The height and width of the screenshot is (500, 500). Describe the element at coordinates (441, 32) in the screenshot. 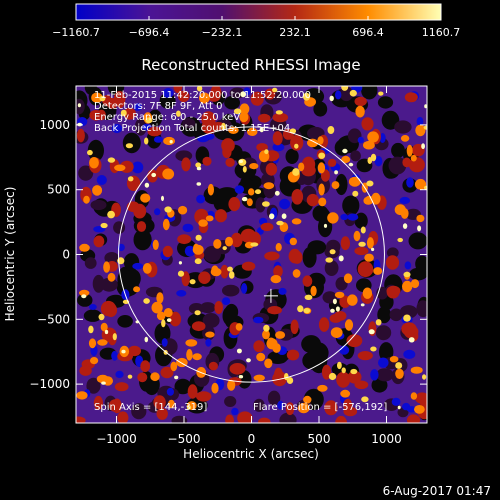

I see `colorbar-tick-label: 1160.7` at that location.